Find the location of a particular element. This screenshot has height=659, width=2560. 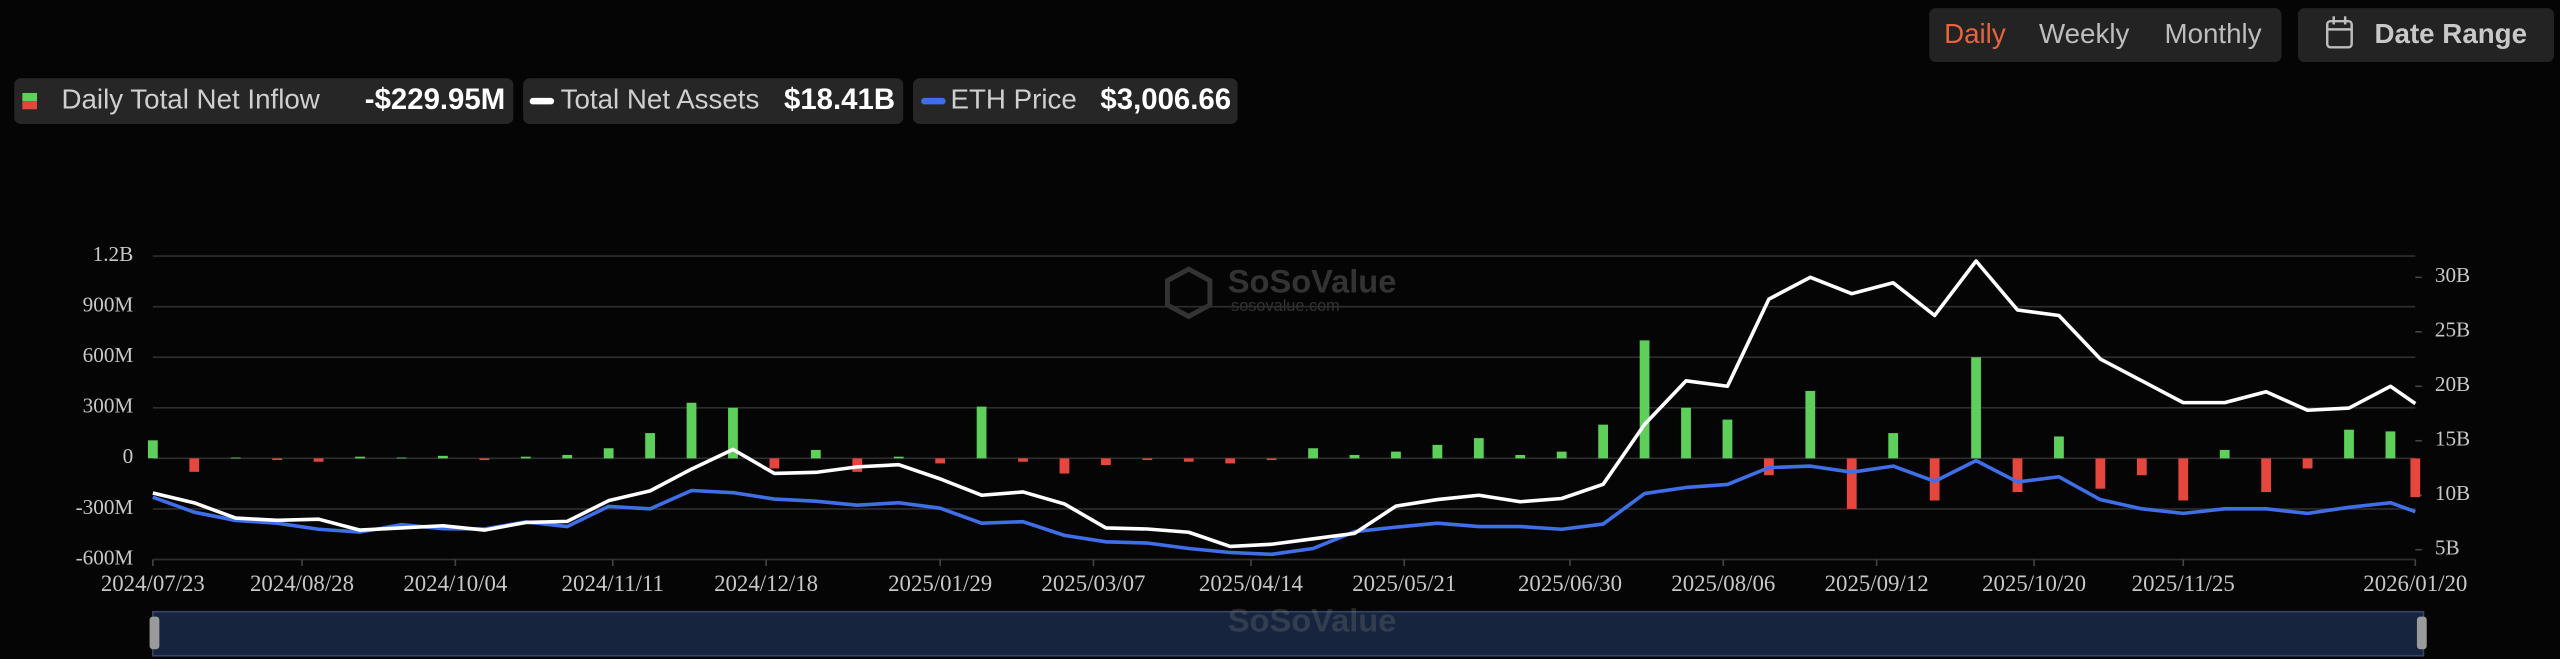

y2-tick-label: 25B is located at coordinates (2452, 330).